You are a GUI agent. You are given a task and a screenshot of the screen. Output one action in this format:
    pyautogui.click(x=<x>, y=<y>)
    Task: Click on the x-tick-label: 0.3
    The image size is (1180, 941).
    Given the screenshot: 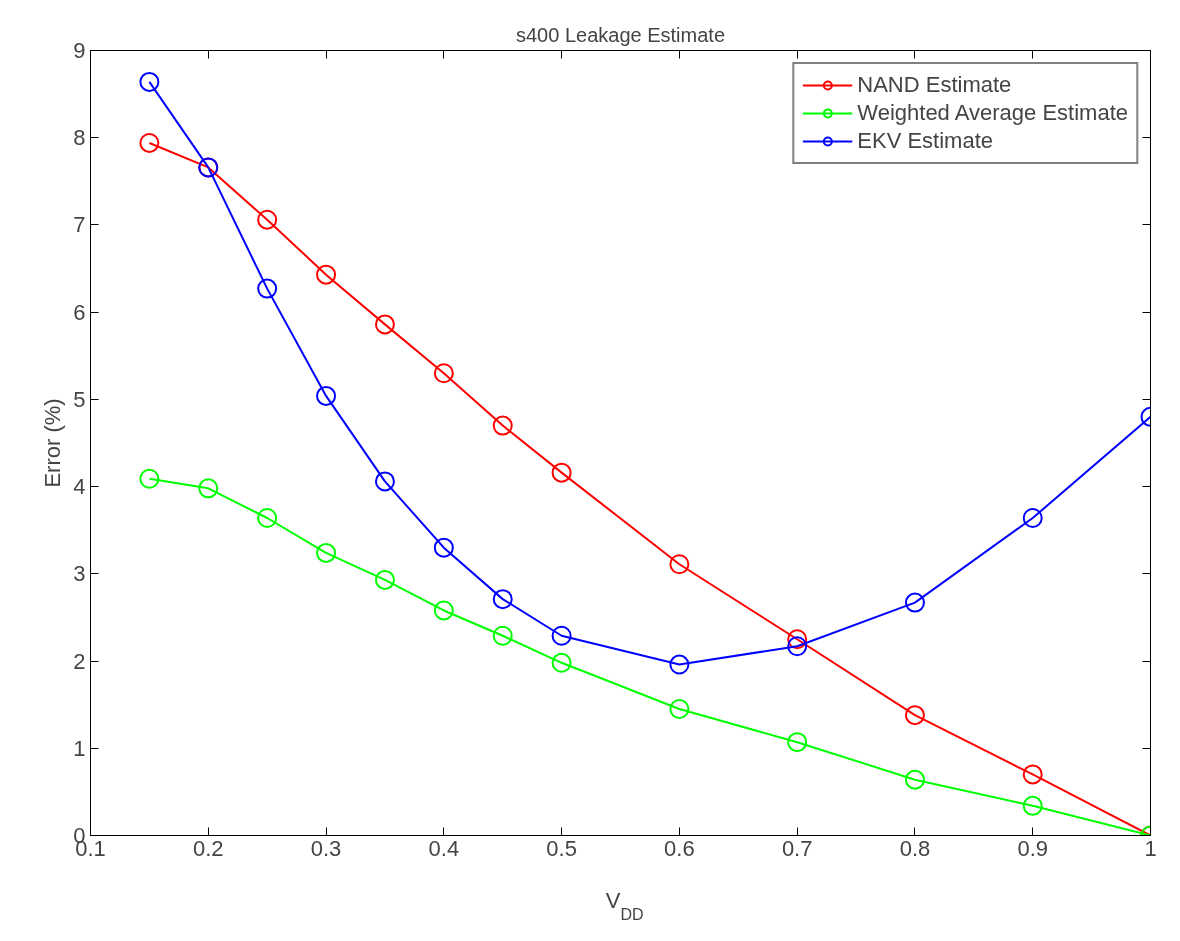 What is the action you would take?
    pyautogui.click(x=326, y=848)
    